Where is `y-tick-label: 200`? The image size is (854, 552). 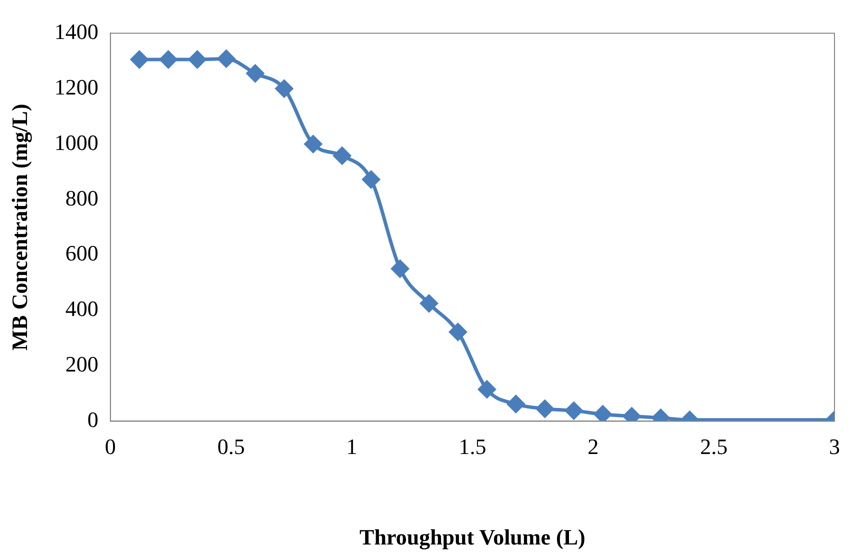
y-tick-label: 200 is located at coordinates (81, 364).